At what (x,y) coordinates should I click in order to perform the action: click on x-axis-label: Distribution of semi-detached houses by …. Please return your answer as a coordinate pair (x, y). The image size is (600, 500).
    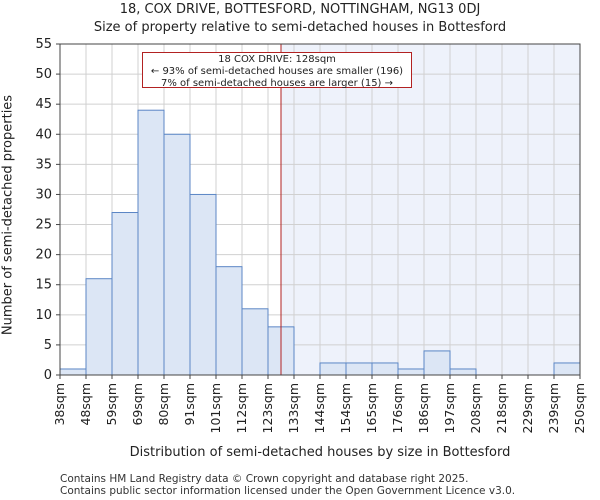
    Looking at the image, I should click on (320, 452).